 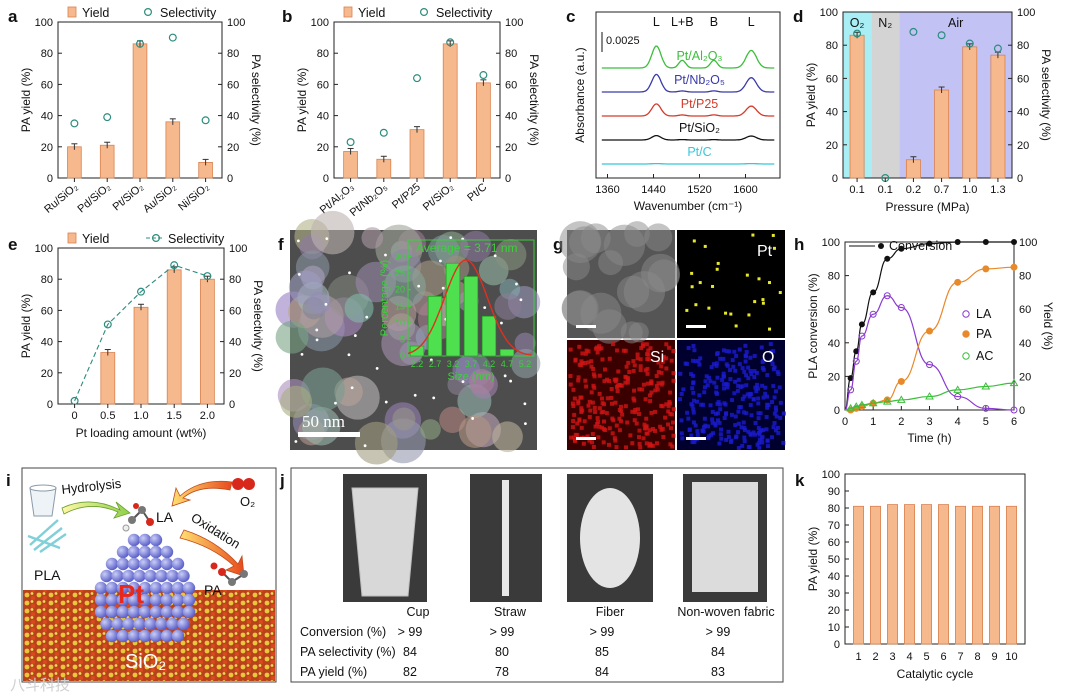 I want to click on table-column-header: Non-woven fabric, so click(x=725, y=612).